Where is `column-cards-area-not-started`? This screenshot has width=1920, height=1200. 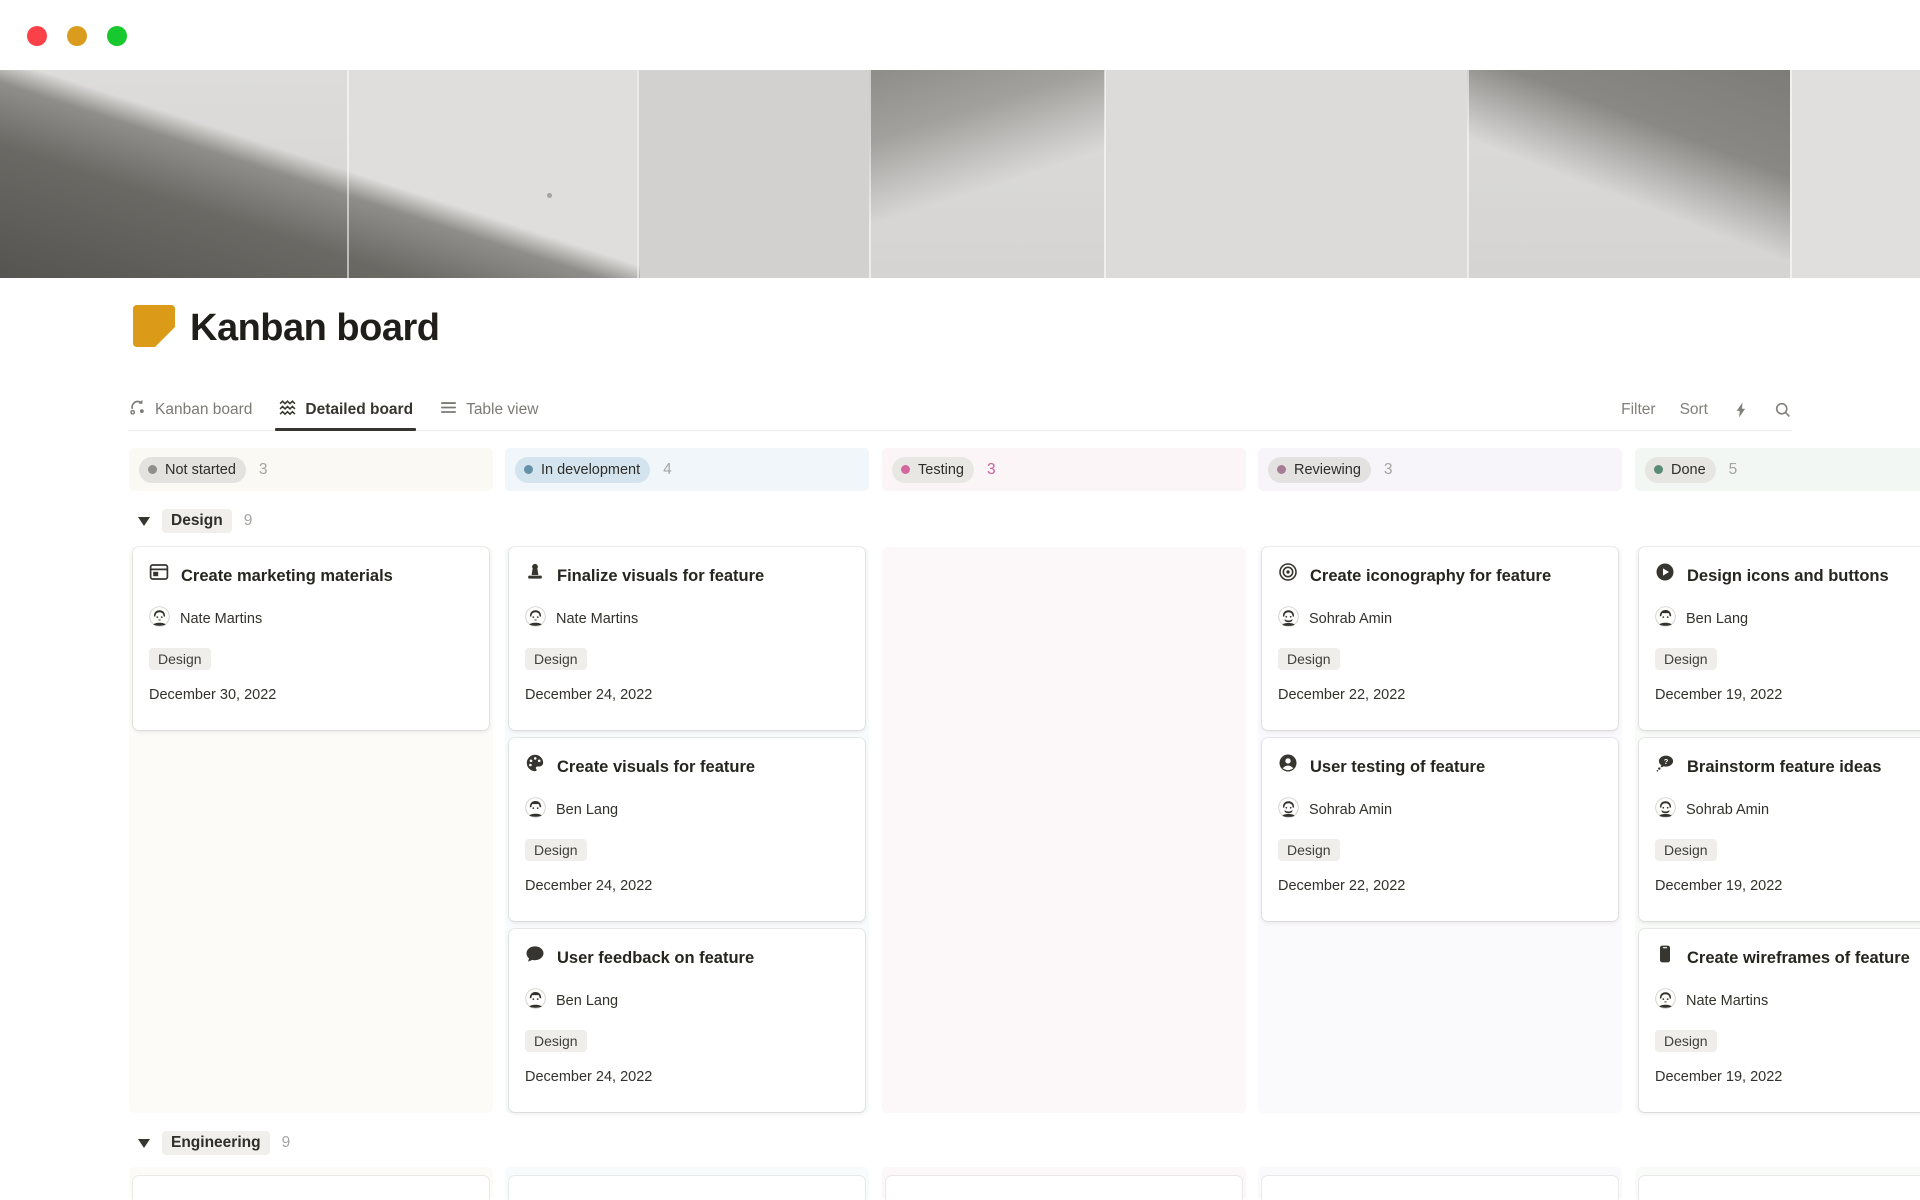
column-cards-area-not-started is located at coordinates (311, 1183).